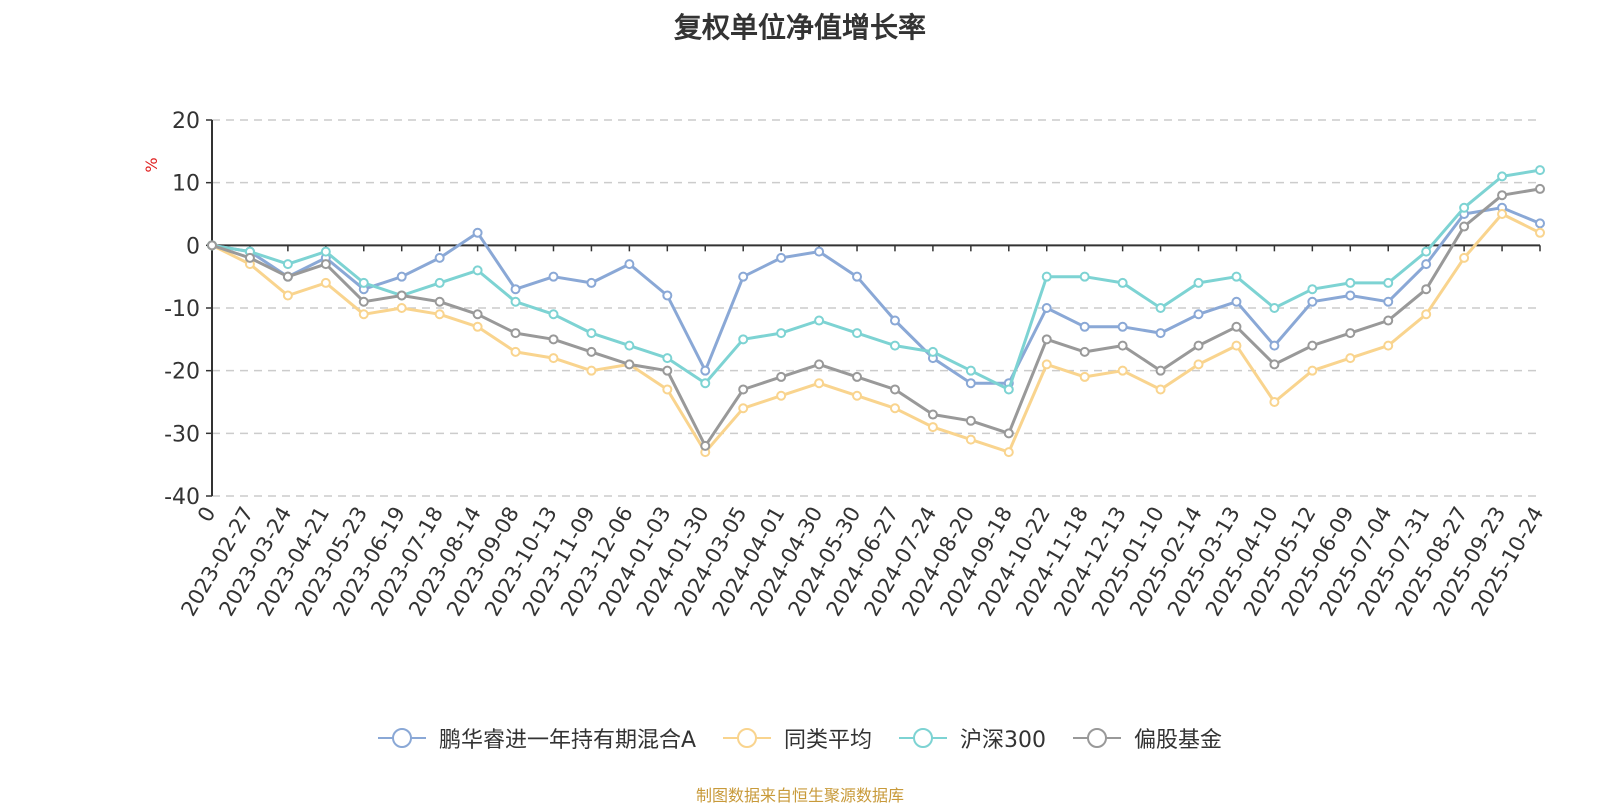 Image resolution: width=1600 pixels, height=806 pixels. Describe the element at coordinates (797, 738) in the screenshot. I see `legend-item: 同类平均` at that location.